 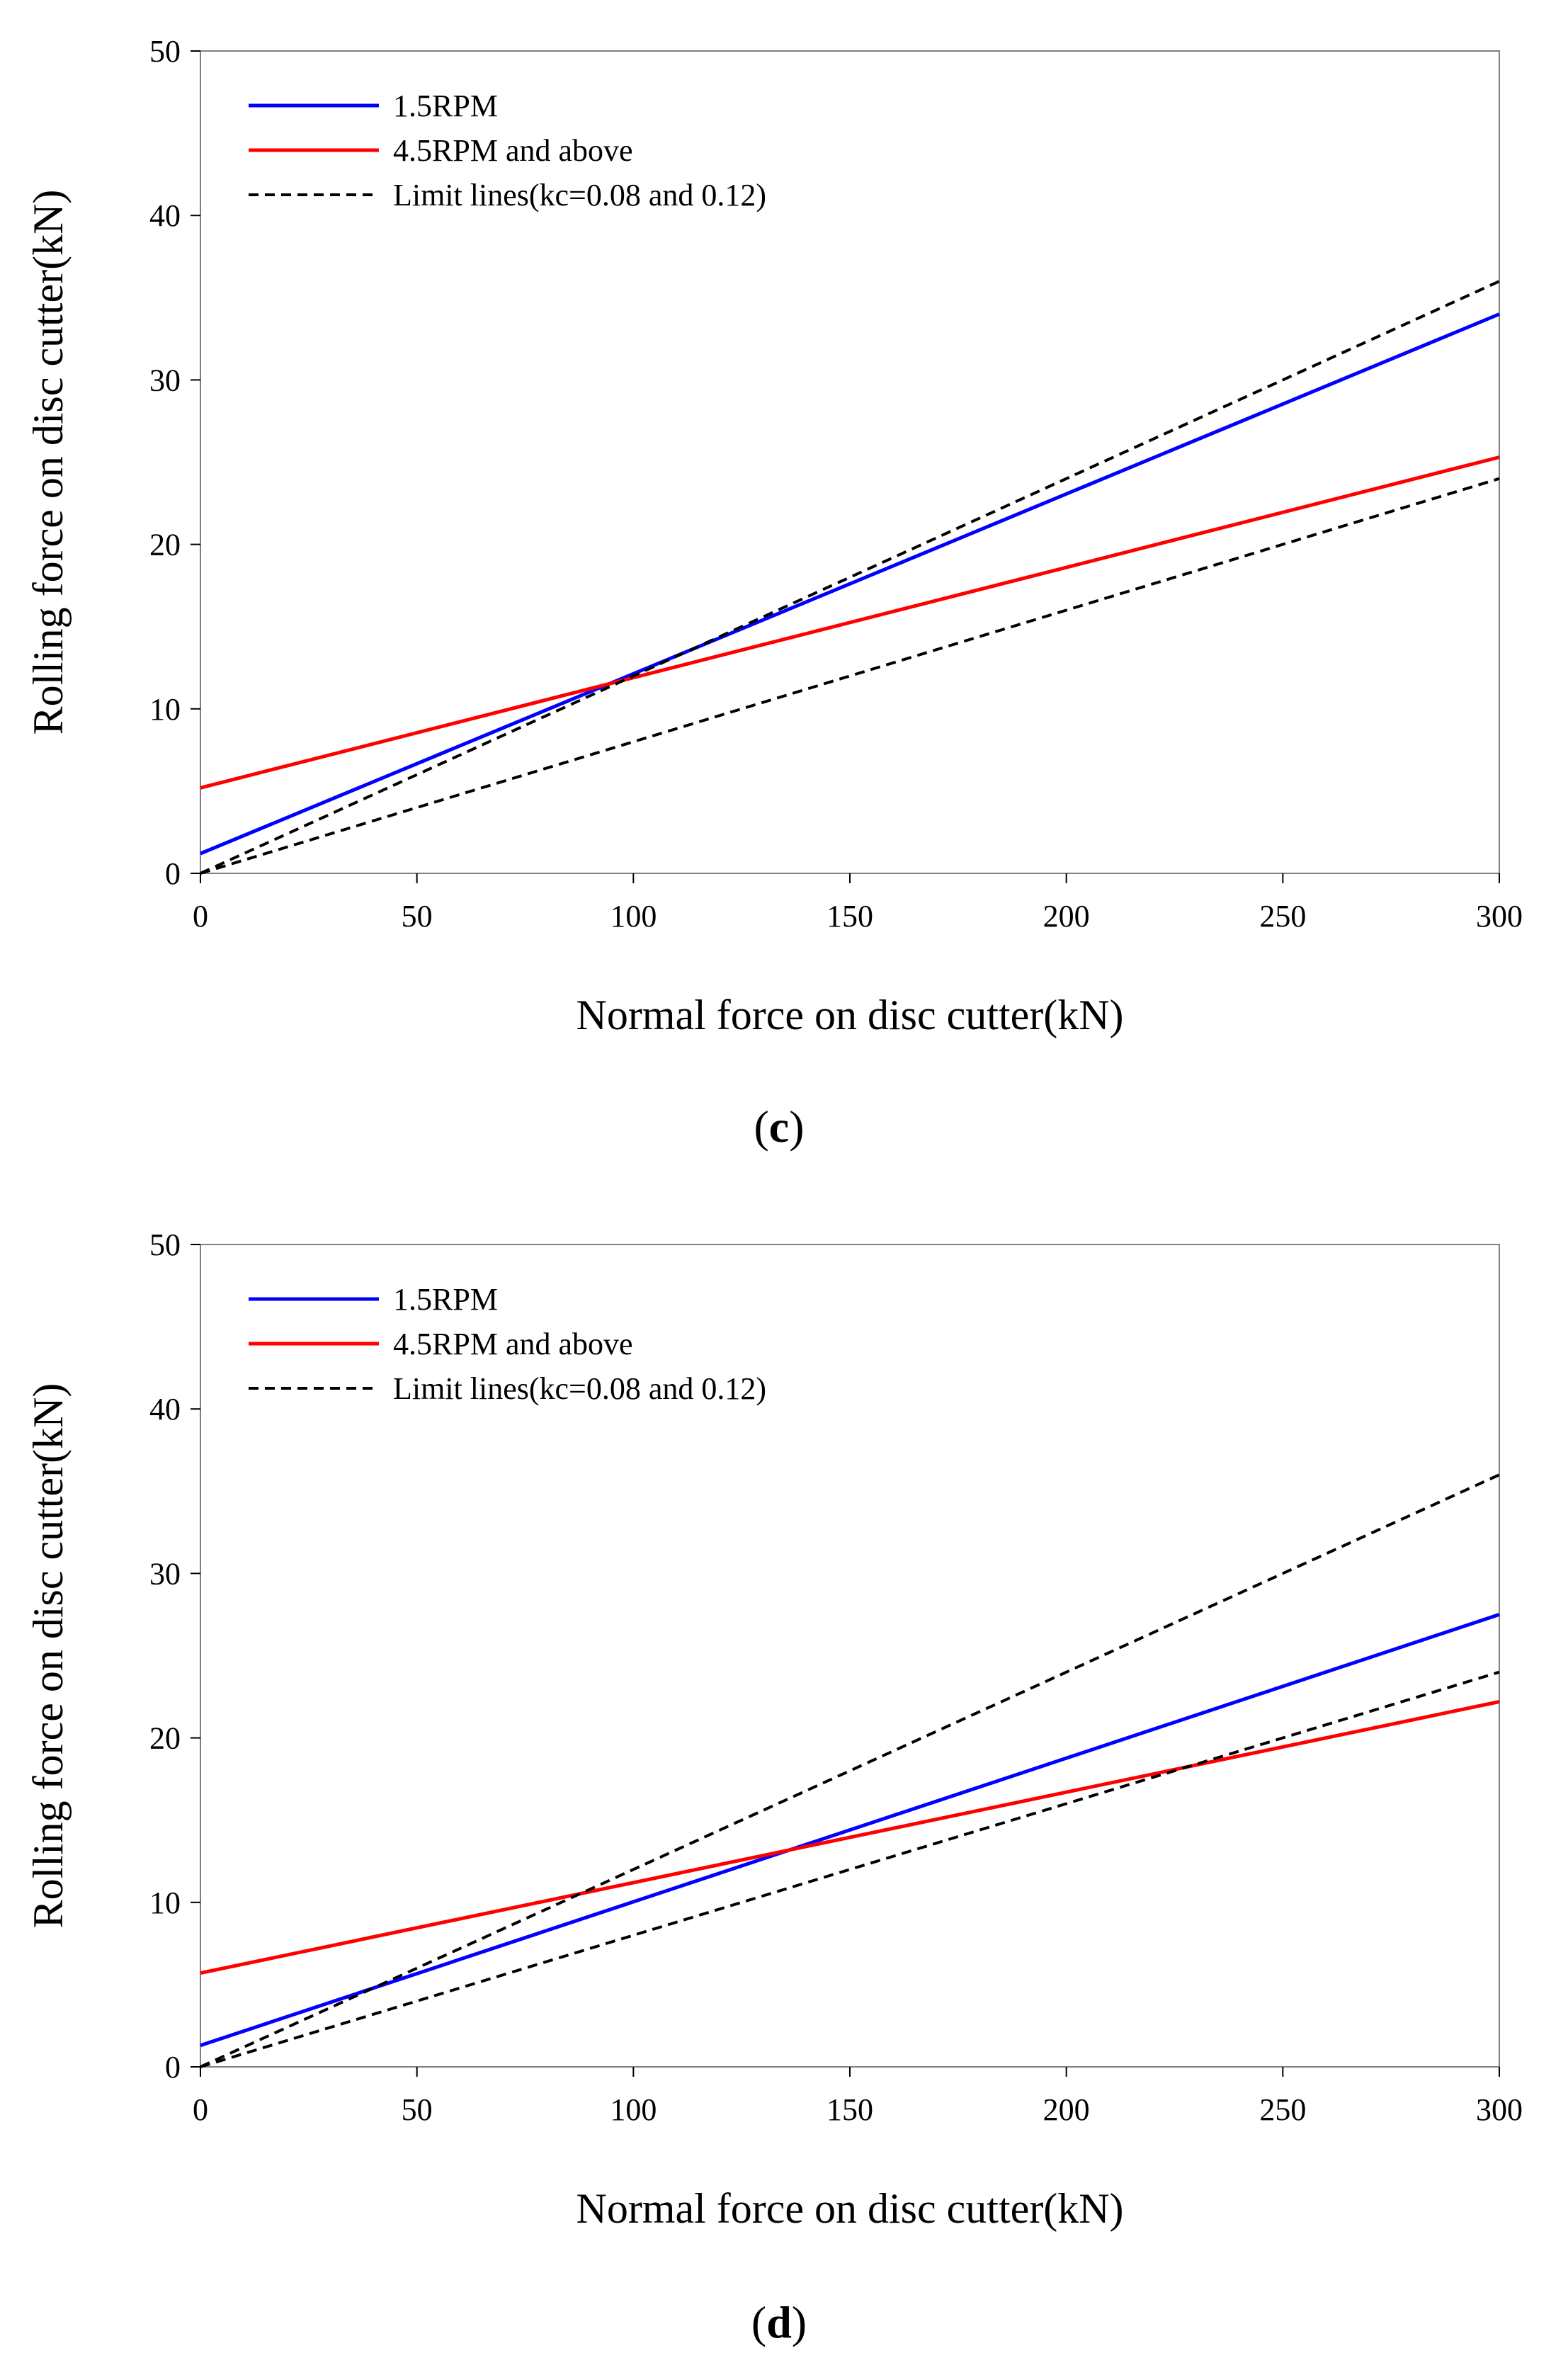 I want to click on panel-letter: d, so click(x=779, y=2322).